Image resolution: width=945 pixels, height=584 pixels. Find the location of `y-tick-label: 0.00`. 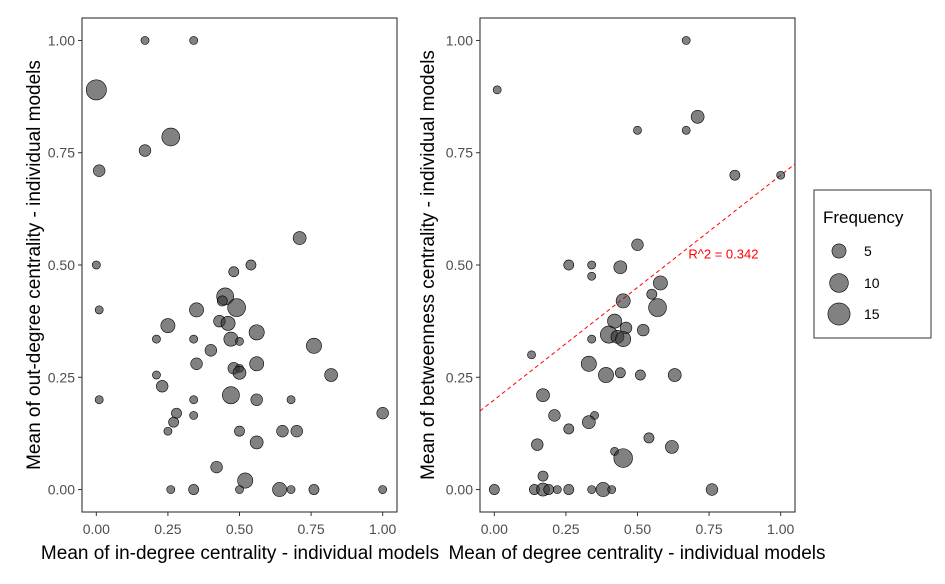

y-tick-label: 0.00 is located at coordinates (459, 490).